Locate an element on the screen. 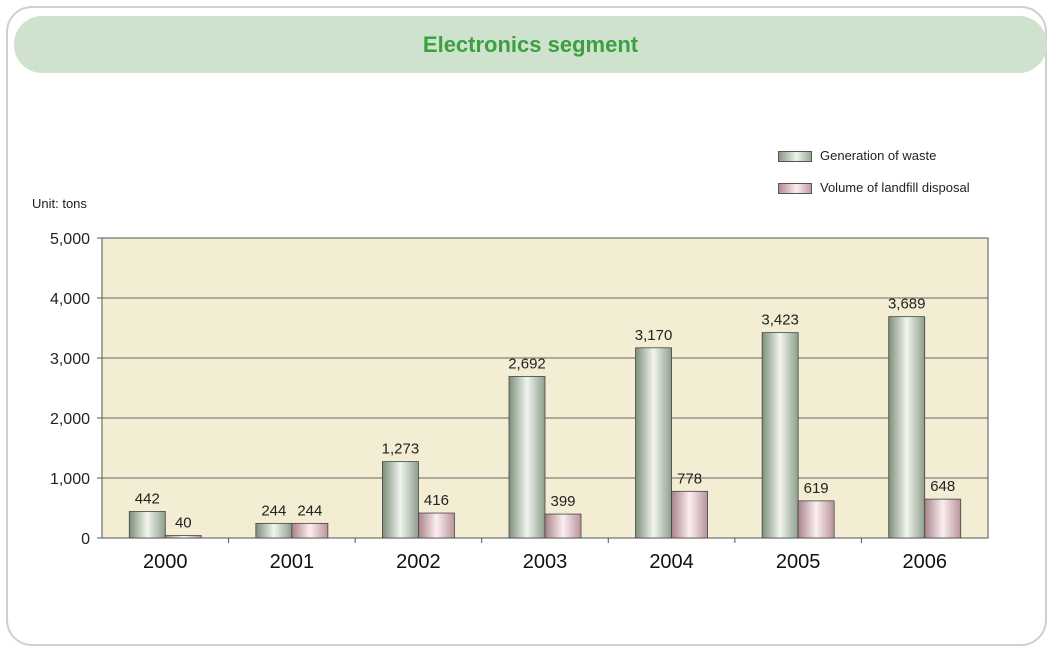  data-label-landfill: 416 is located at coordinates (436, 500).